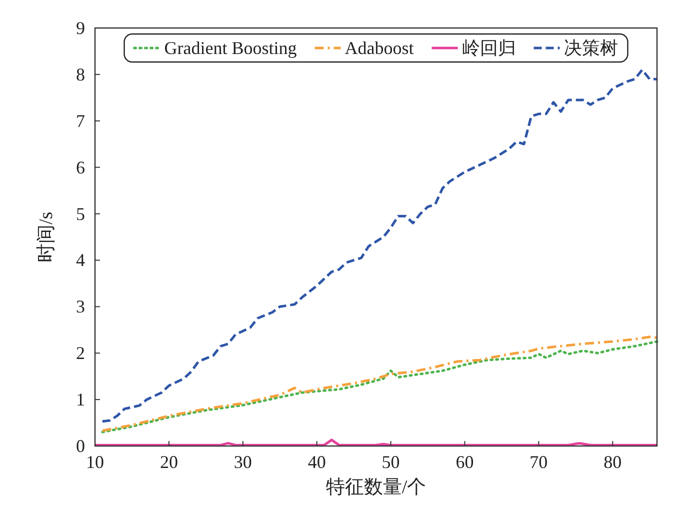  What do you see at coordinates (95, 462) in the screenshot?
I see `x-tick-label: 10` at bounding box center [95, 462].